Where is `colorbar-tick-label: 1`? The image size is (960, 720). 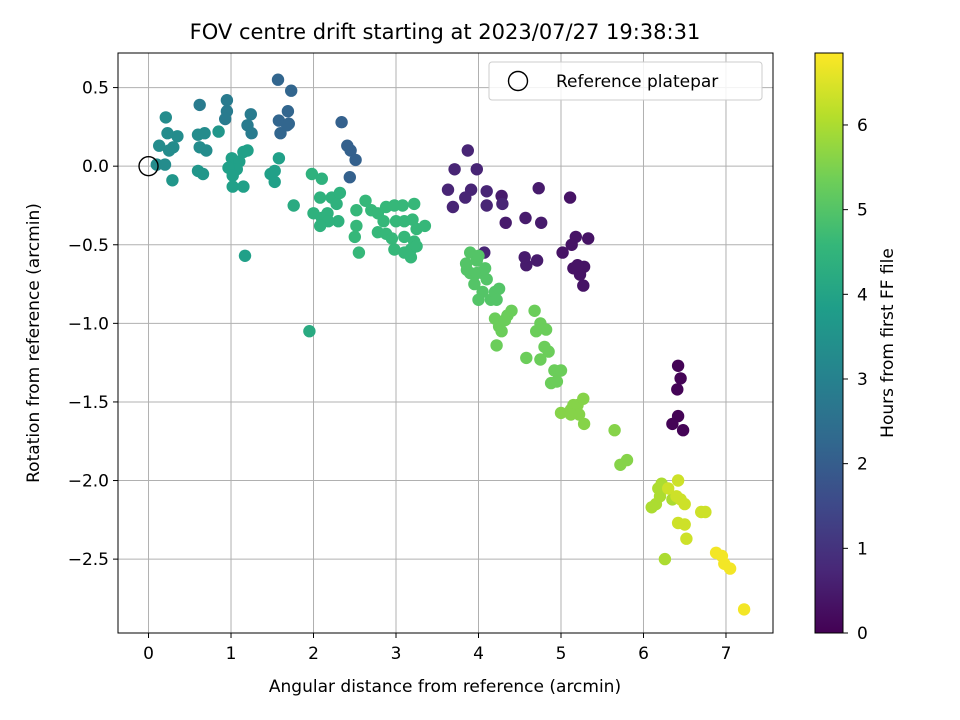
colorbar-tick-label: 1 is located at coordinates (862, 549).